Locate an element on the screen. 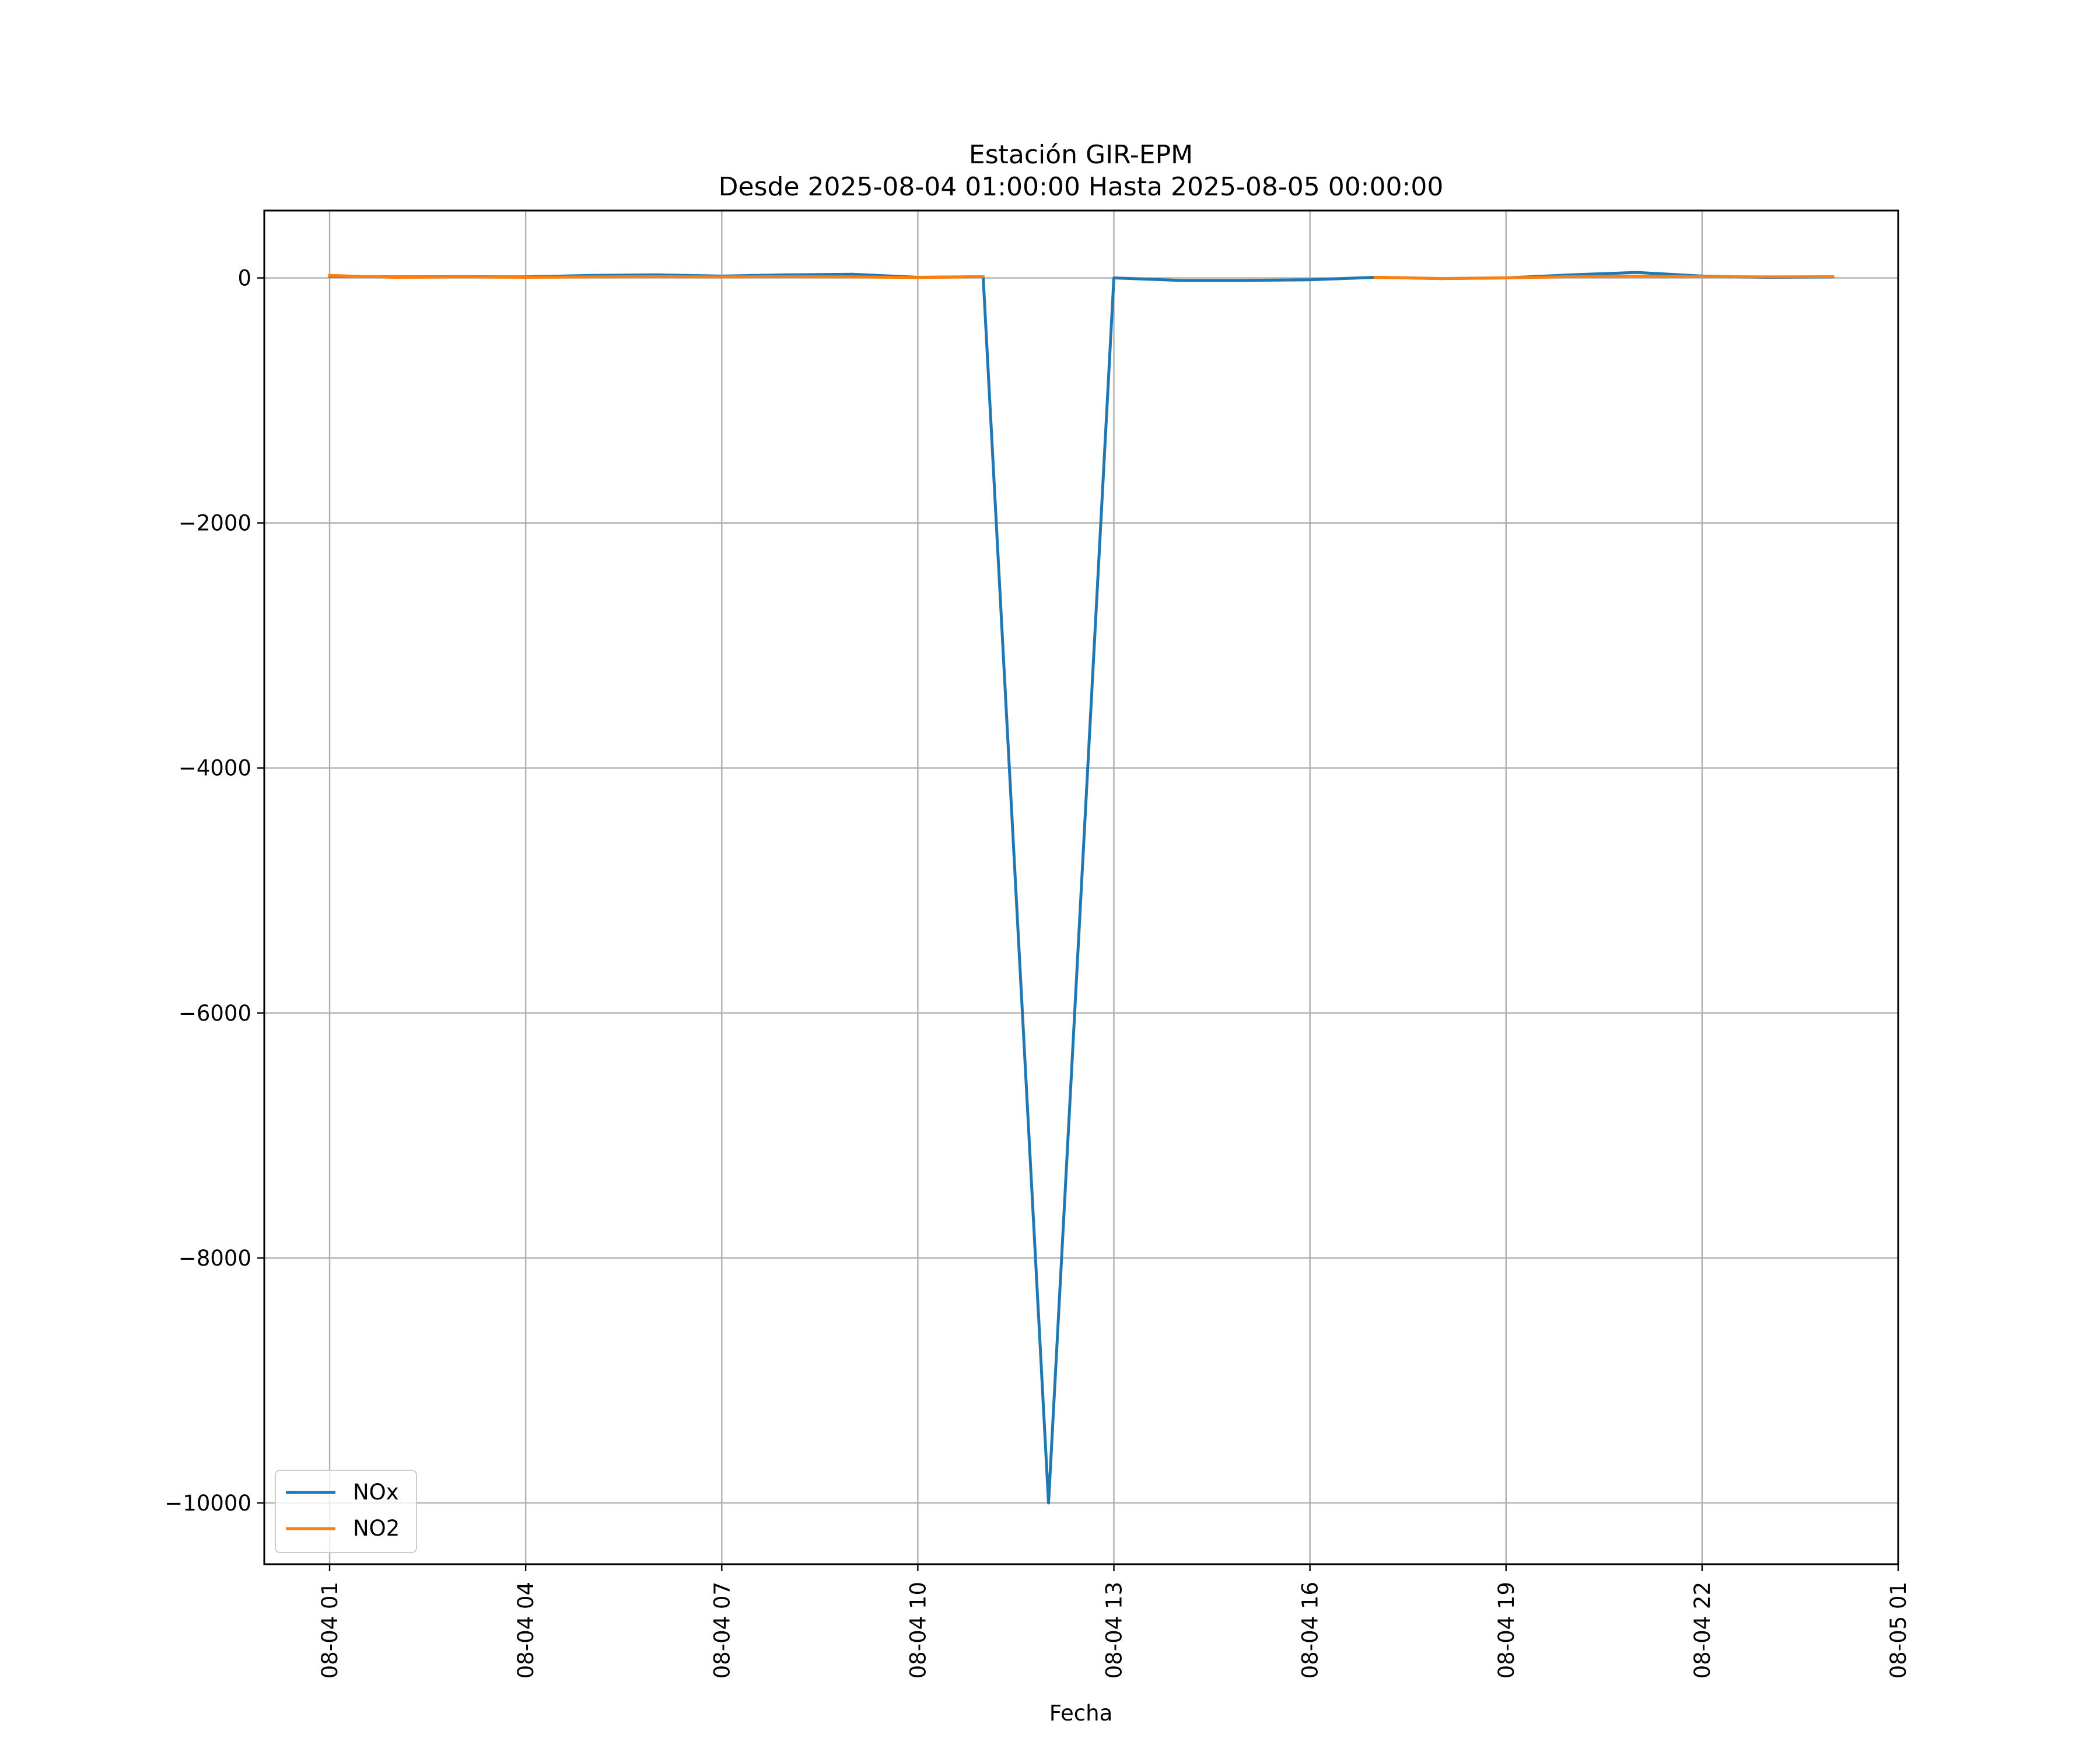 Image resolution: width=2100 pixels, height=1752 pixels. y-tick-label: −4000 is located at coordinates (214, 769).